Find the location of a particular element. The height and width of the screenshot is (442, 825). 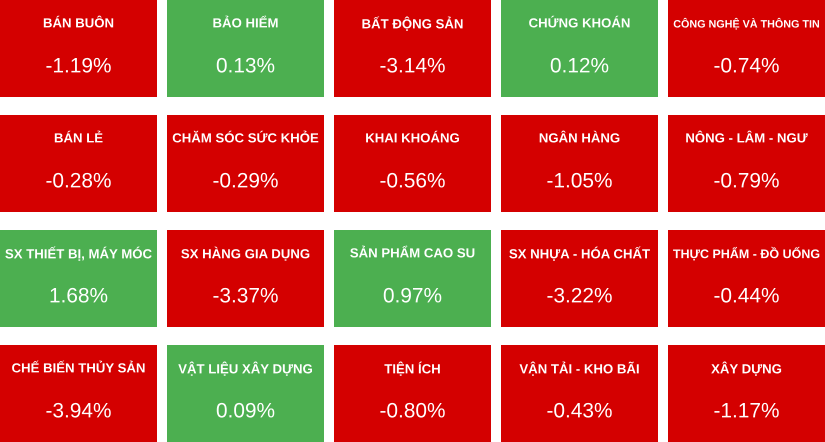

data-label: -0.74% is located at coordinates (746, 65).